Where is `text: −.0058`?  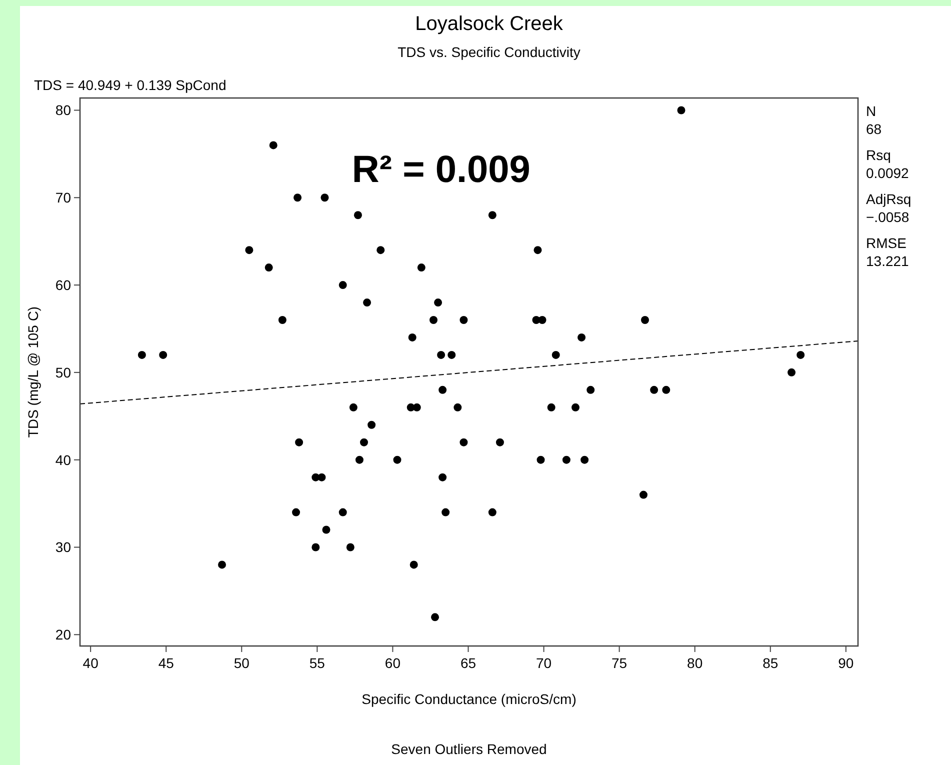 text: −.0058 is located at coordinates (888, 217).